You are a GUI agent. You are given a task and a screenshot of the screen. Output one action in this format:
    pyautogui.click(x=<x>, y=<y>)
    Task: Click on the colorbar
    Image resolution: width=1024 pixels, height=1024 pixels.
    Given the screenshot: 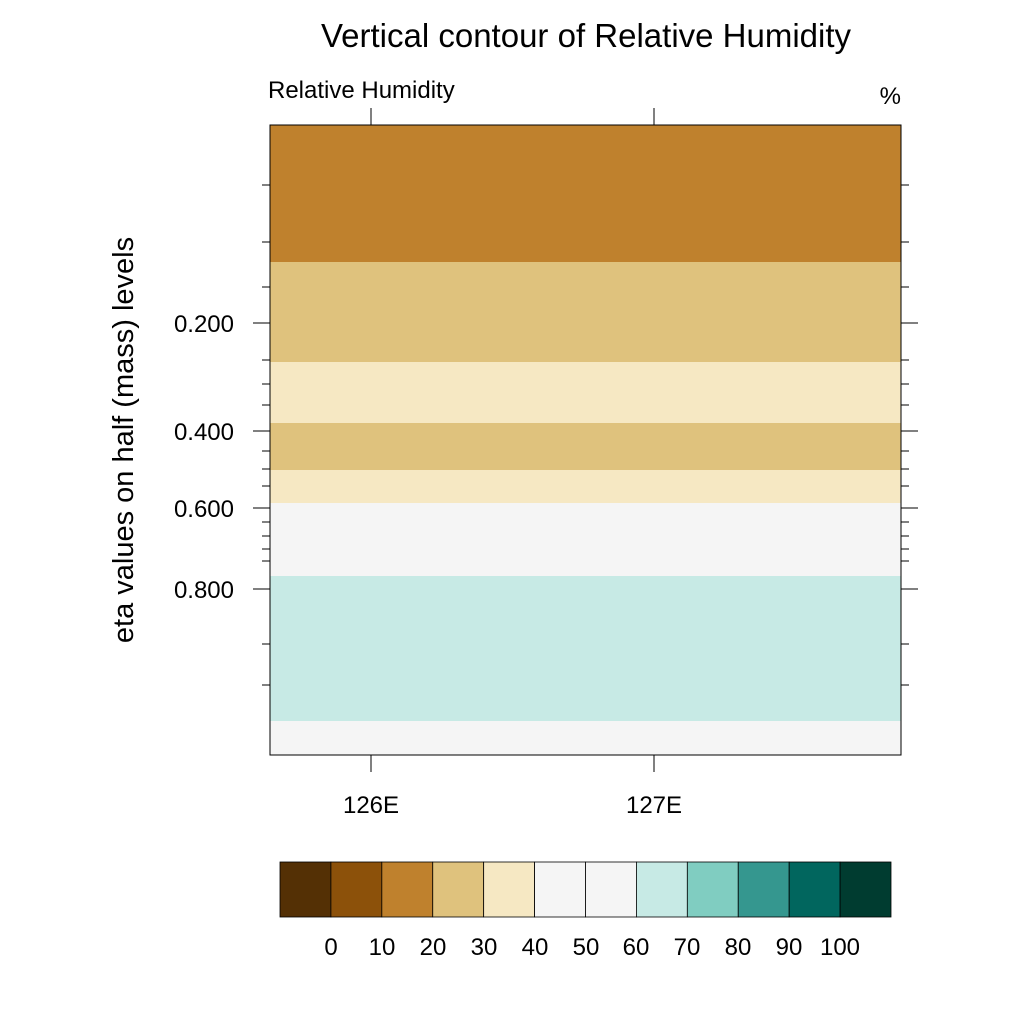 What is the action you would take?
    pyautogui.click(x=585, y=889)
    